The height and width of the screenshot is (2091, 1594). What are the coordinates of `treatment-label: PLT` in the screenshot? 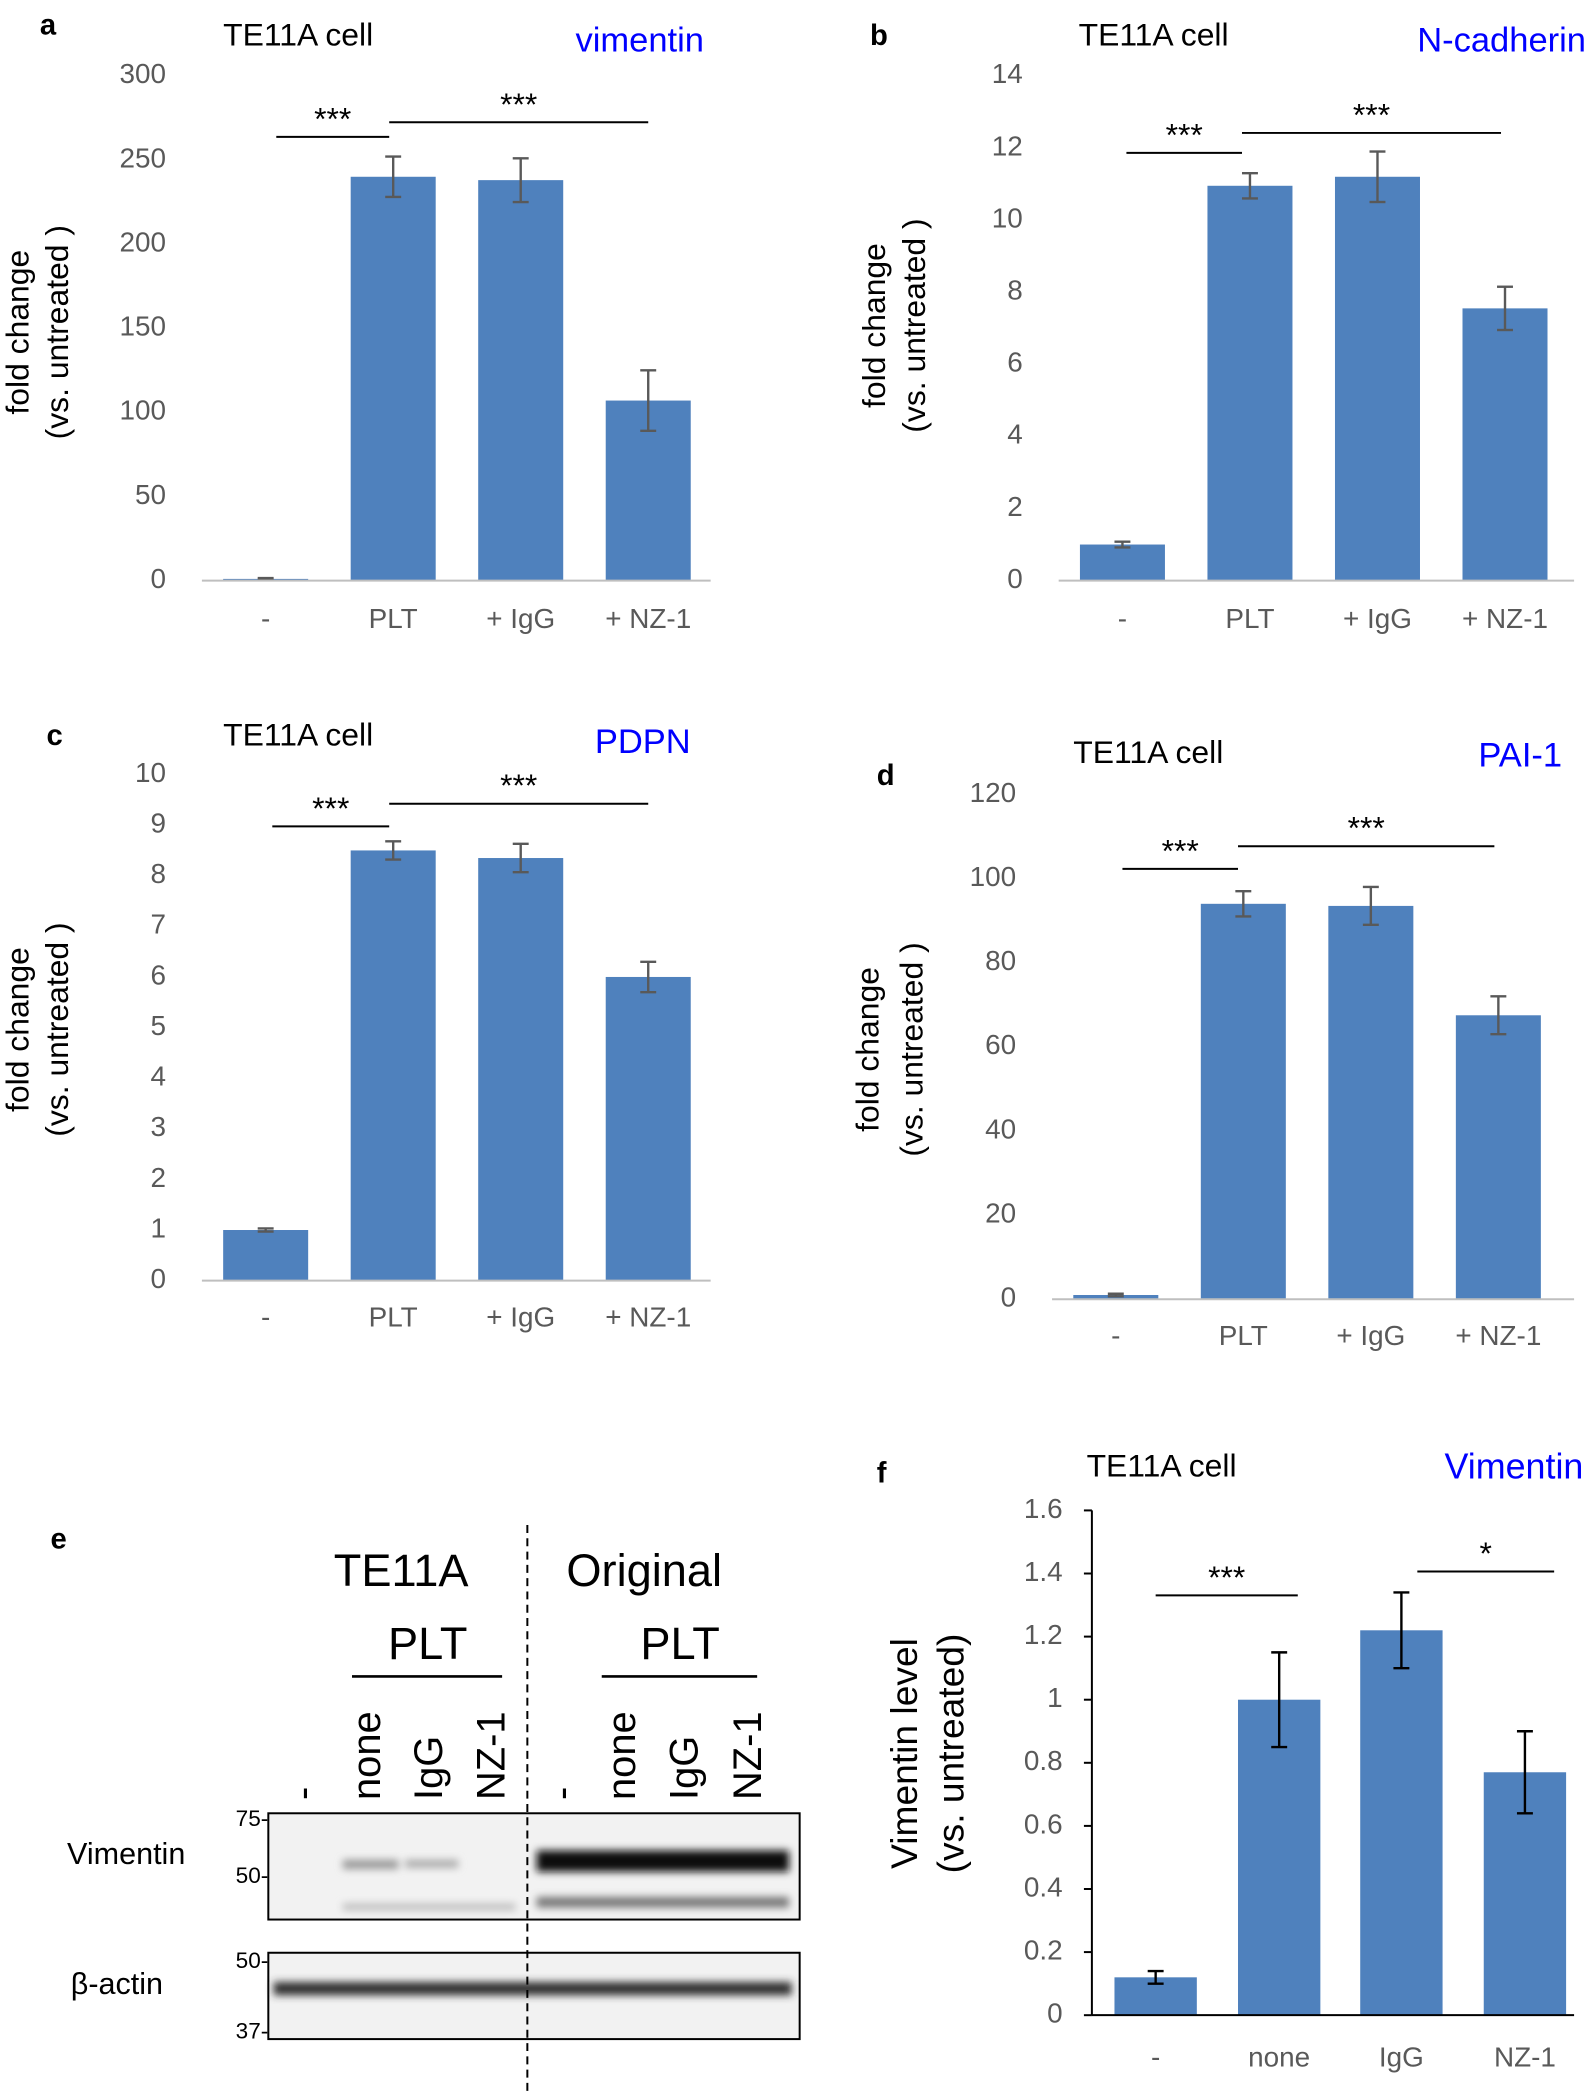 It's located at (427, 1643).